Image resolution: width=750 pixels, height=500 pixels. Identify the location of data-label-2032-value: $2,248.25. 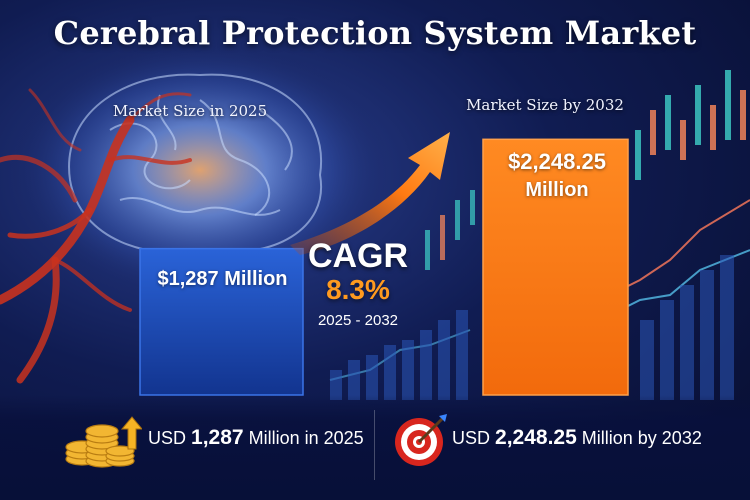
(557, 161).